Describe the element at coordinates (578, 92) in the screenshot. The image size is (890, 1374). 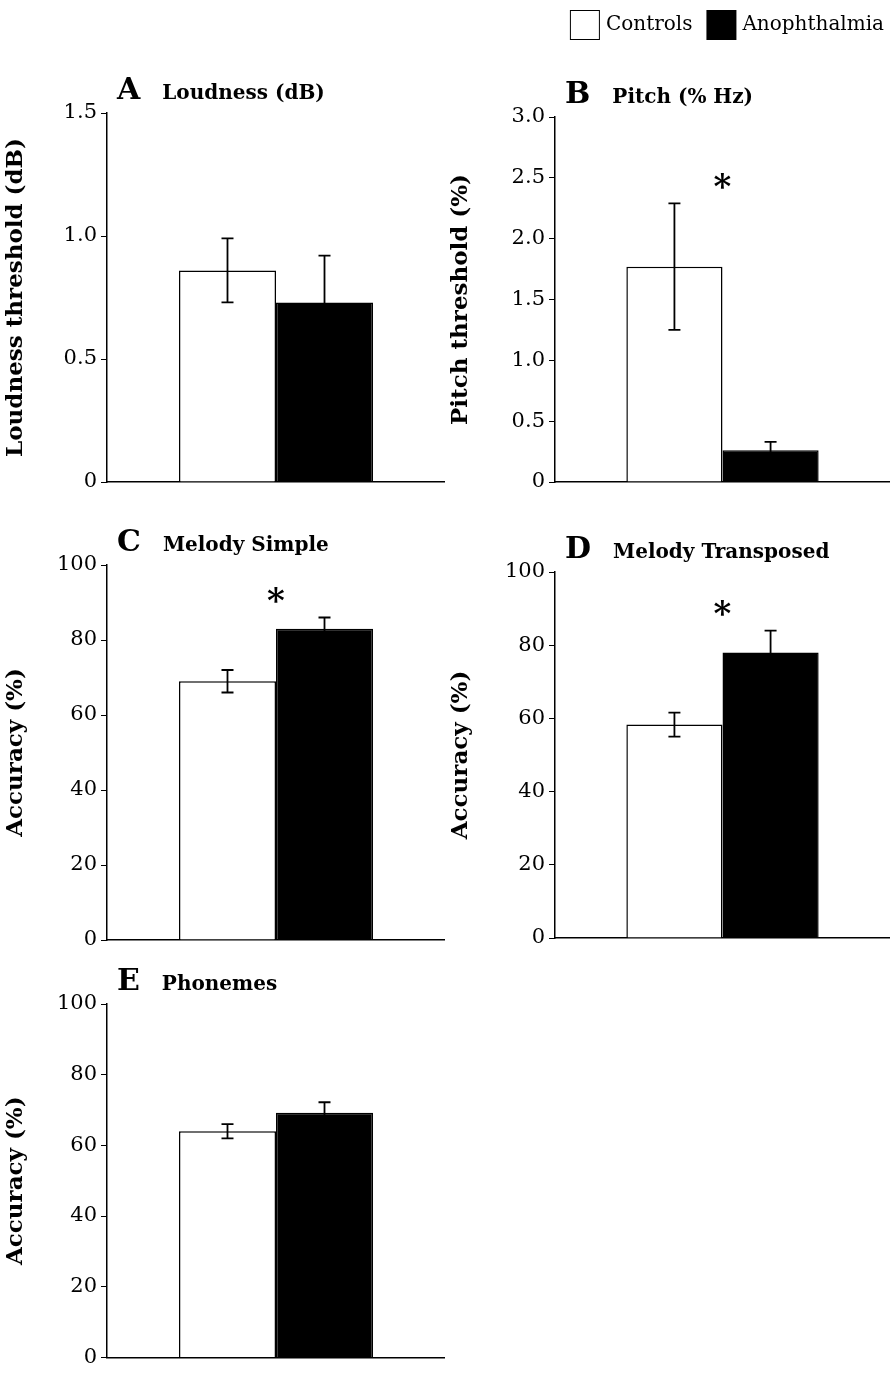
I see `chart-title: B` at that location.